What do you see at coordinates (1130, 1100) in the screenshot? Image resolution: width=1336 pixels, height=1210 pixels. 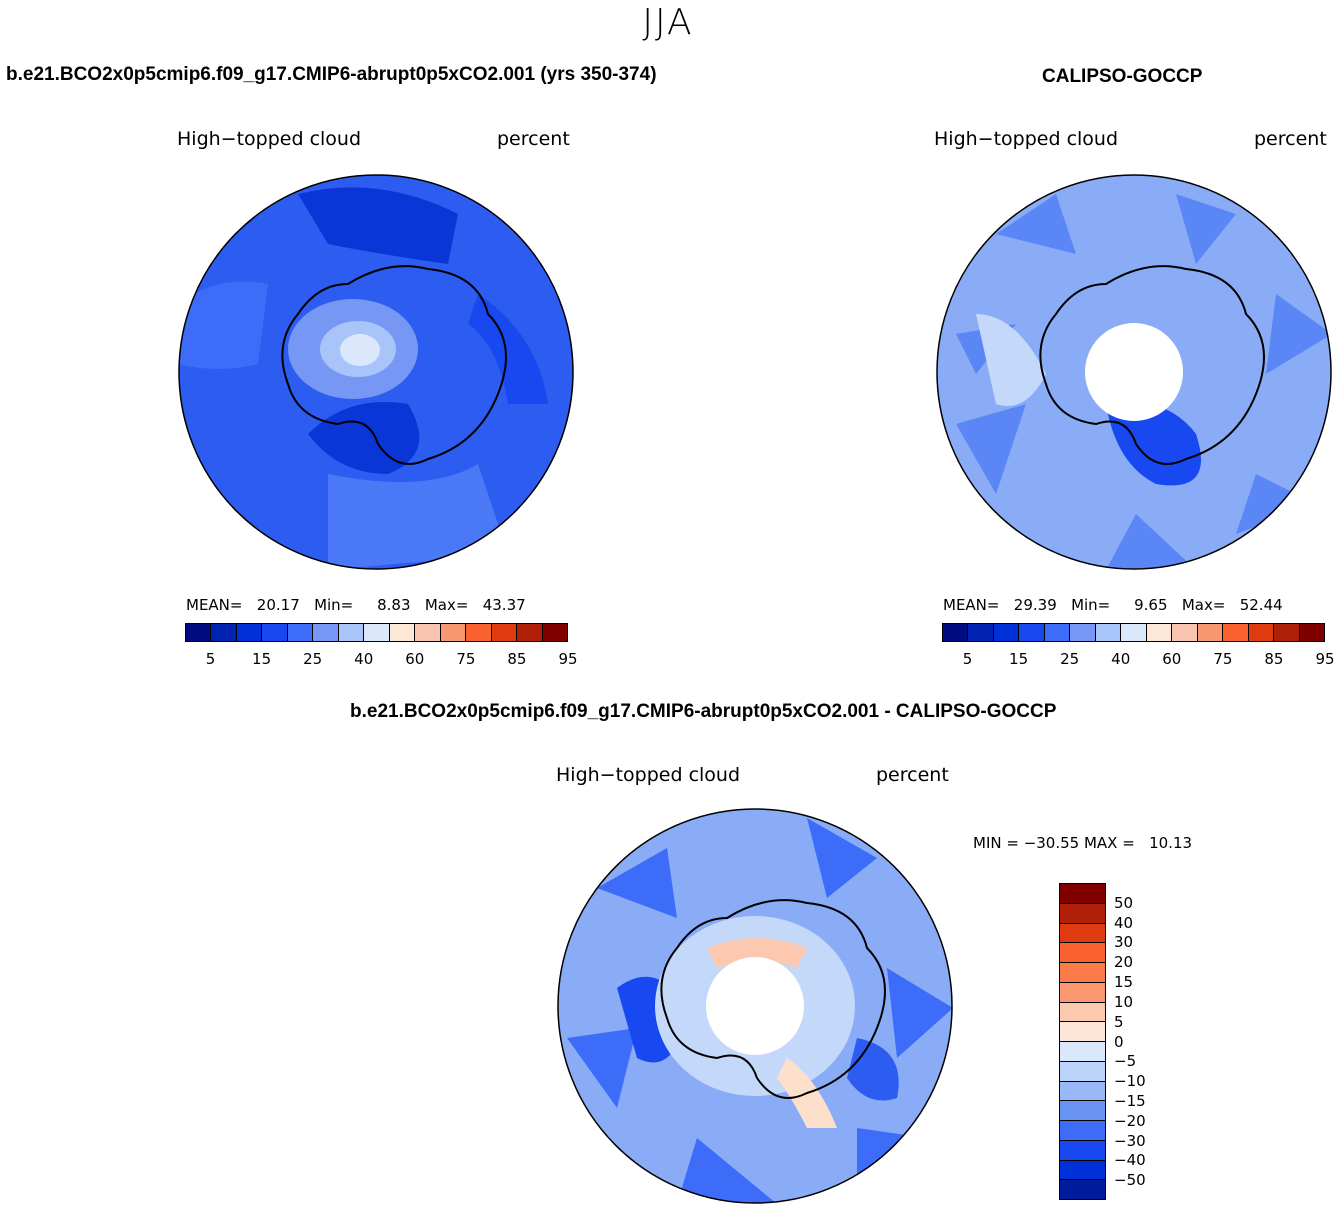 I see `colorbar-tick-label: −15` at bounding box center [1130, 1100].